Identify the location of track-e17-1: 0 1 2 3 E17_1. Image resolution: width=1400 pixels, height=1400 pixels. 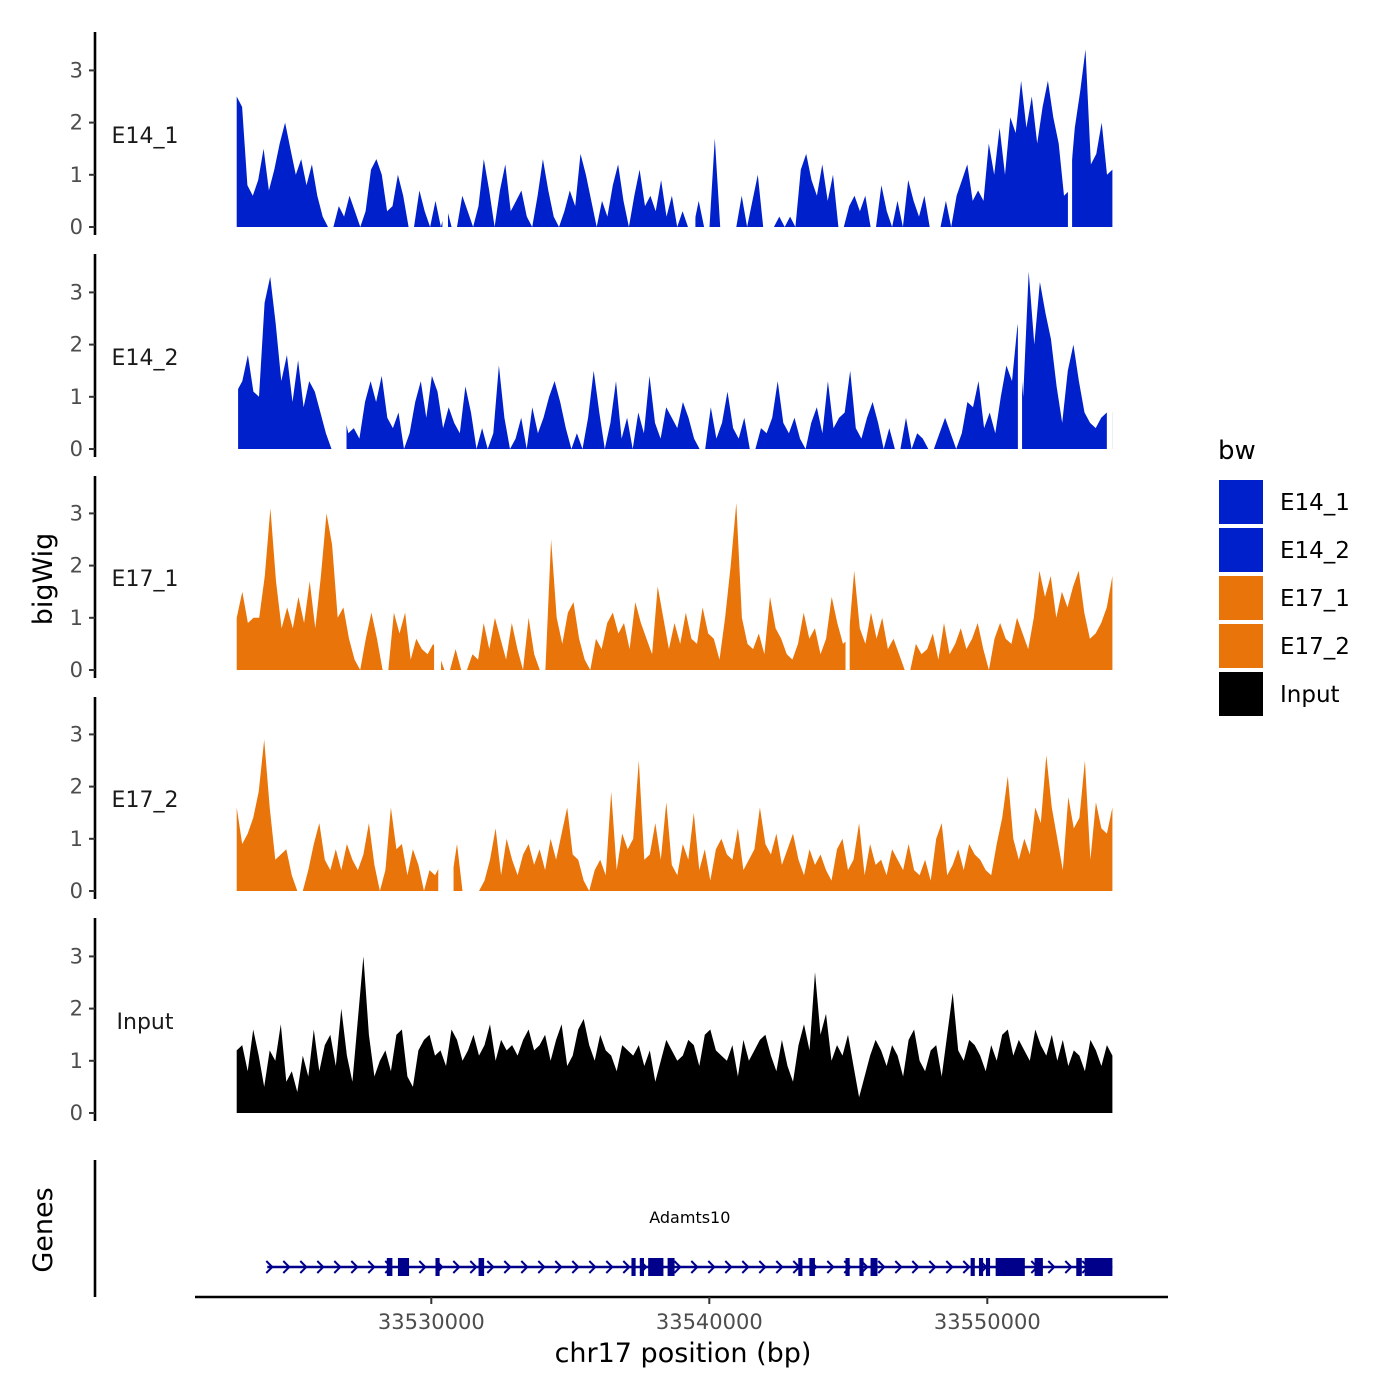
(591, 578).